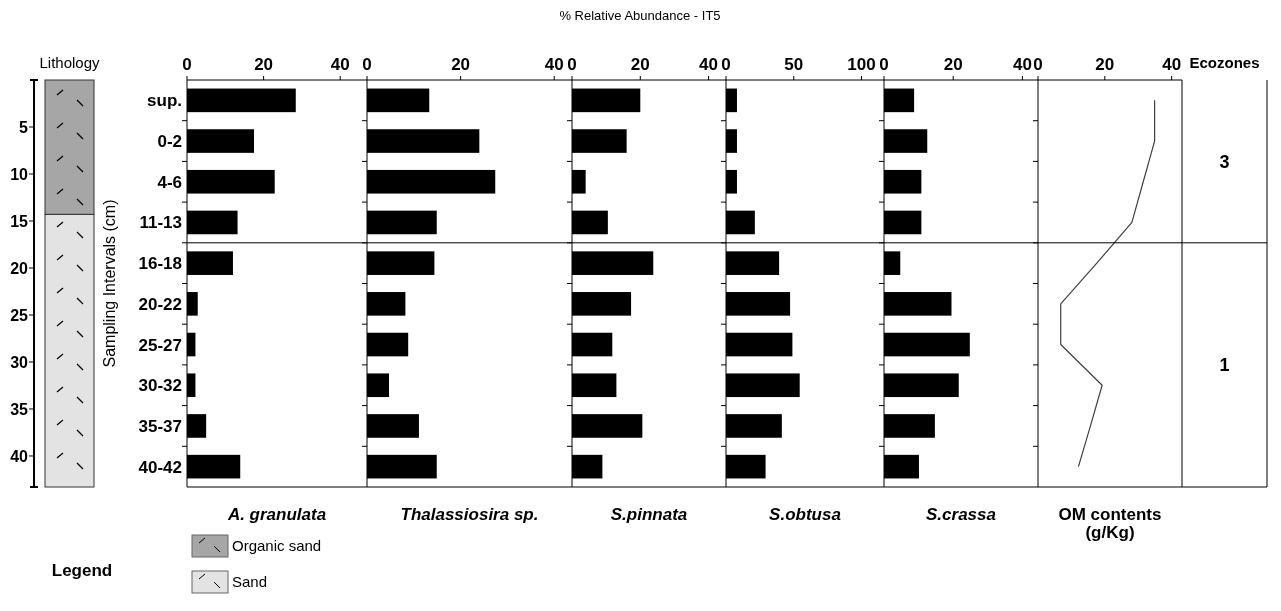  Describe the element at coordinates (169, 182) in the screenshot. I see `y-tick-label: 4-6` at that location.